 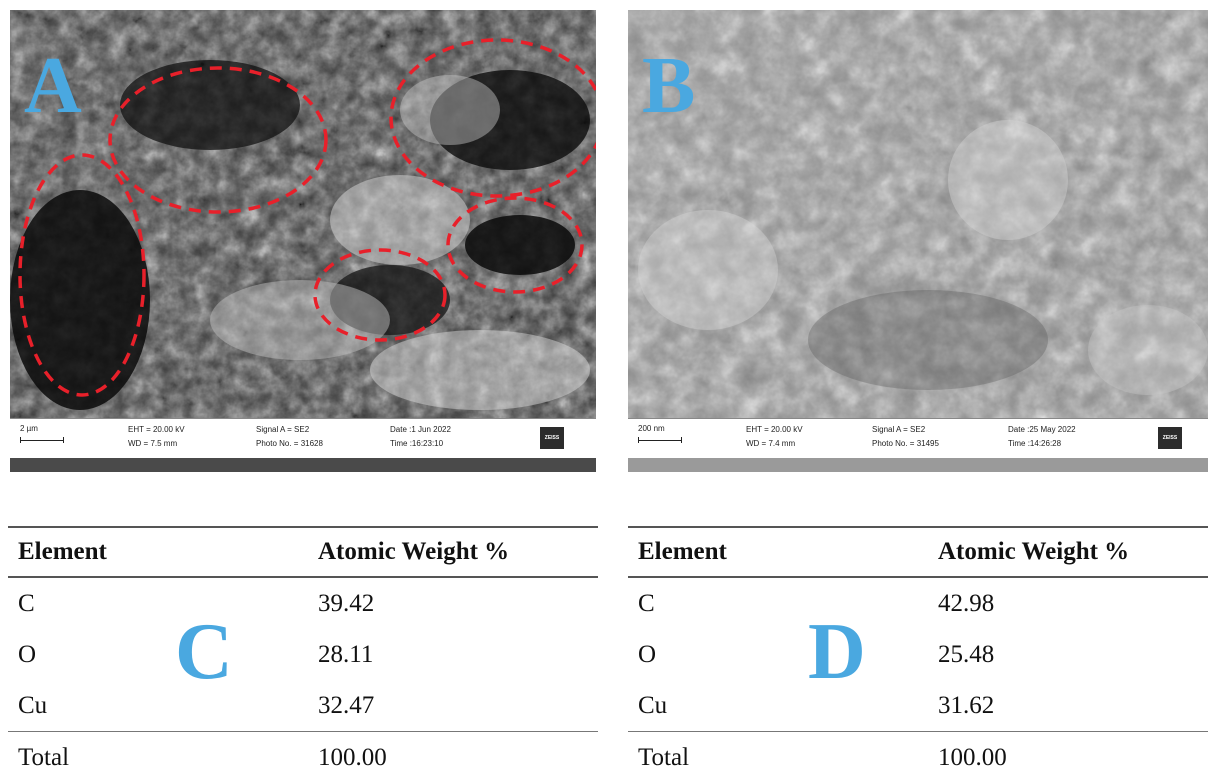 What do you see at coordinates (668, 86) in the screenshot?
I see `panel-label-b: B` at bounding box center [668, 86].